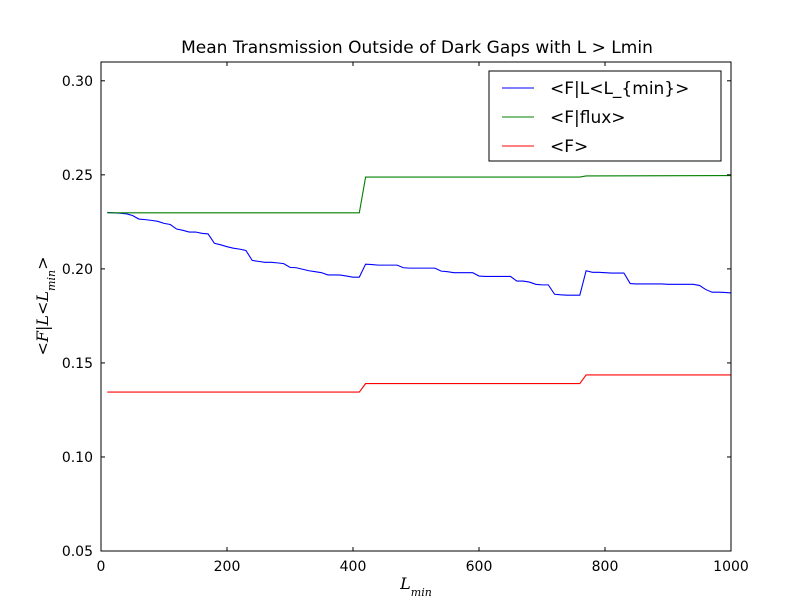 The image size is (812, 612). Describe the element at coordinates (479, 567) in the screenshot. I see `x-tick-label: 600` at that location.